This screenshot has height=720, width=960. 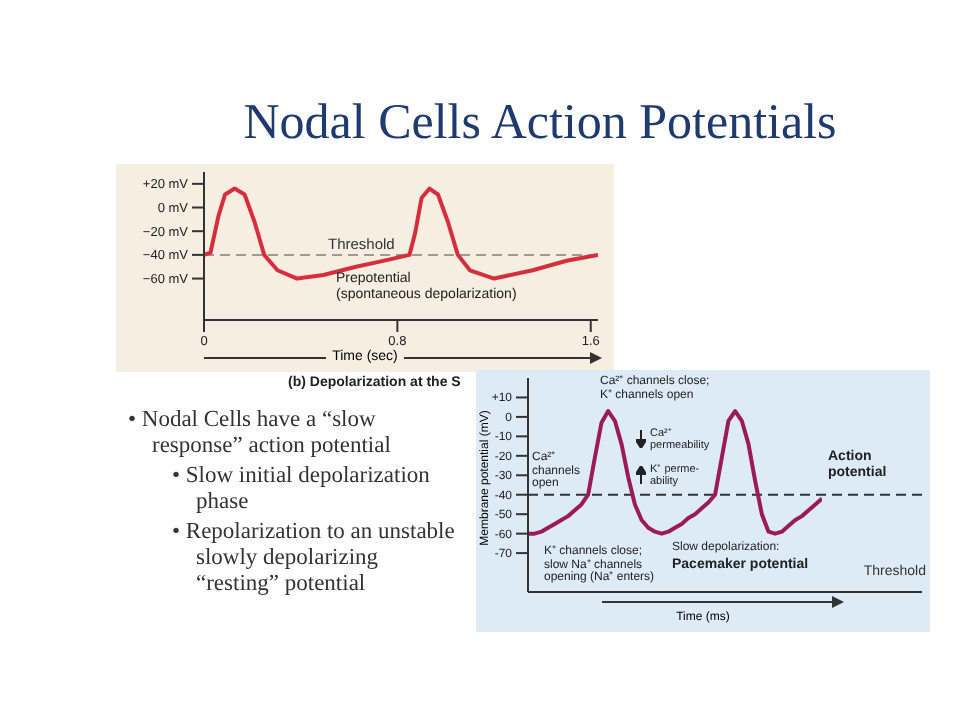 I want to click on text: • Repolarization to an unstable slowly depolarizing “resting” potential, so click(x=313, y=558).